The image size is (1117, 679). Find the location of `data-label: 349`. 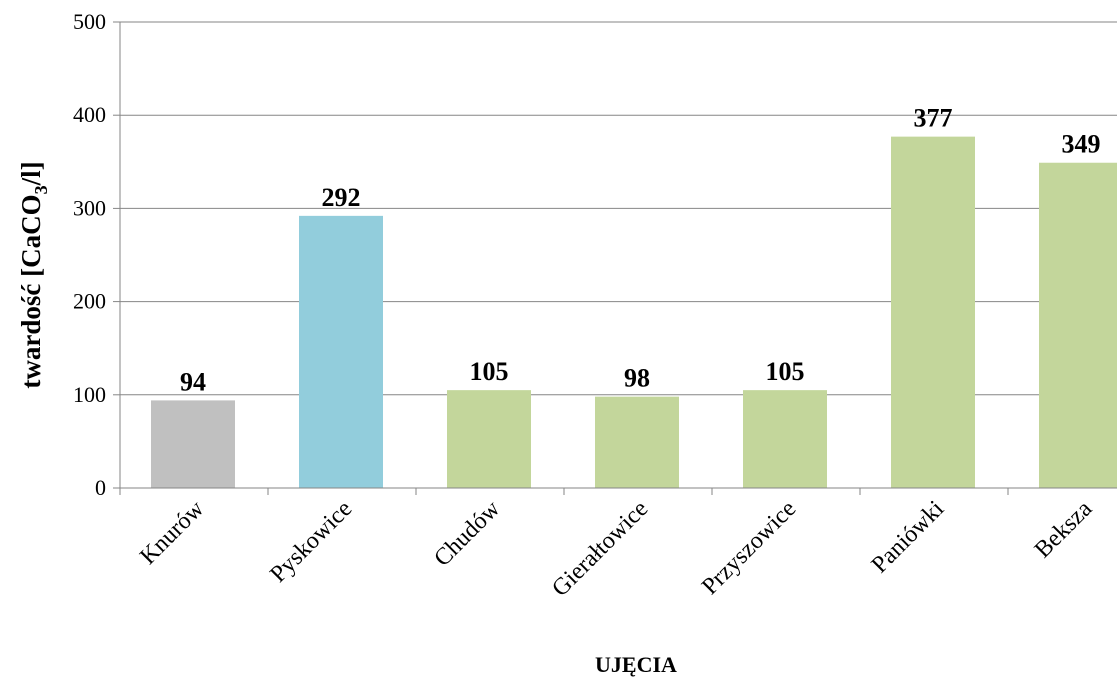

data-label: 349 is located at coordinates (1081, 144).